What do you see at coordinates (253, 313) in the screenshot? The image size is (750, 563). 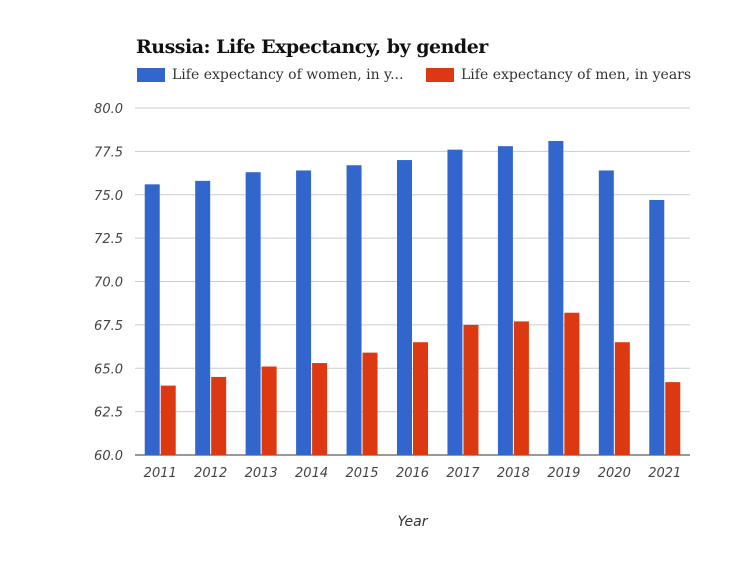 I see `bar-women-2013` at bounding box center [253, 313].